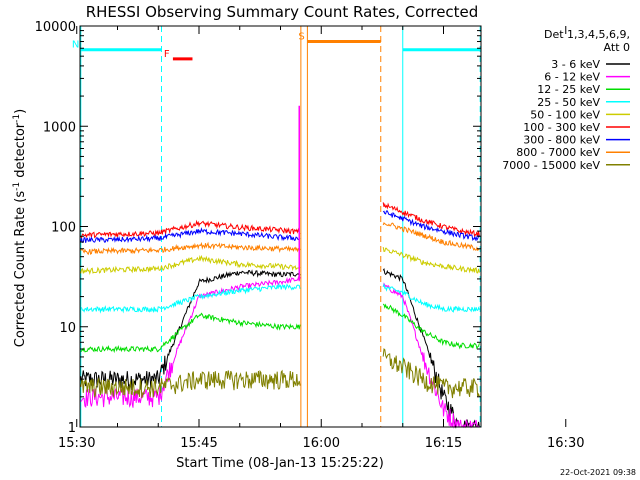 The image size is (640, 480). What do you see at coordinates (190, 333) in the screenshot?
I see `series-2-pre` at bounding box center [190, 333].